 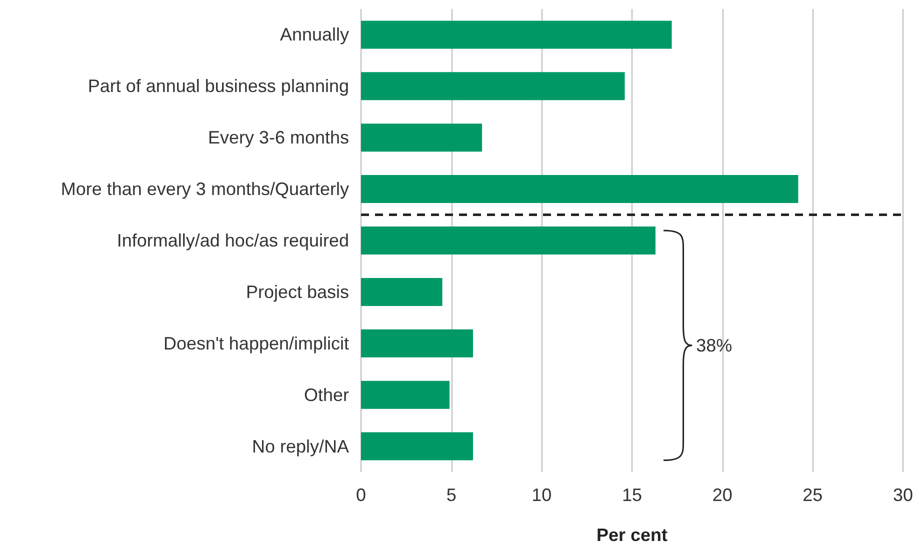 I want to click on y-tick-label: No reply/NA, so click(x=300, y=446).